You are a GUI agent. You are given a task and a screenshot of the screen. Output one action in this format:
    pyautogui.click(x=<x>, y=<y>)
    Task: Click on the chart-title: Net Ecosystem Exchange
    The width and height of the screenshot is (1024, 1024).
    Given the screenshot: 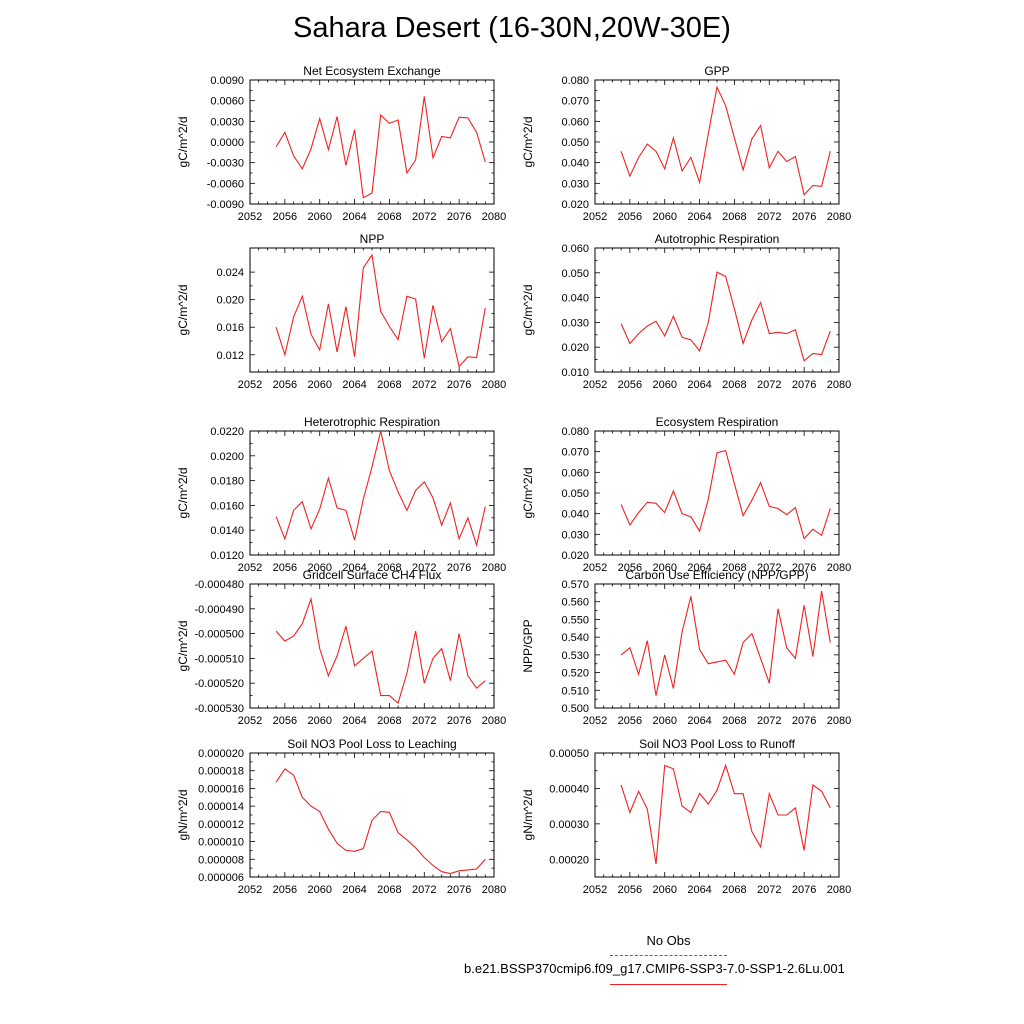 What is the action you would take?
    pyautogui.click(x=372, y=71)
    